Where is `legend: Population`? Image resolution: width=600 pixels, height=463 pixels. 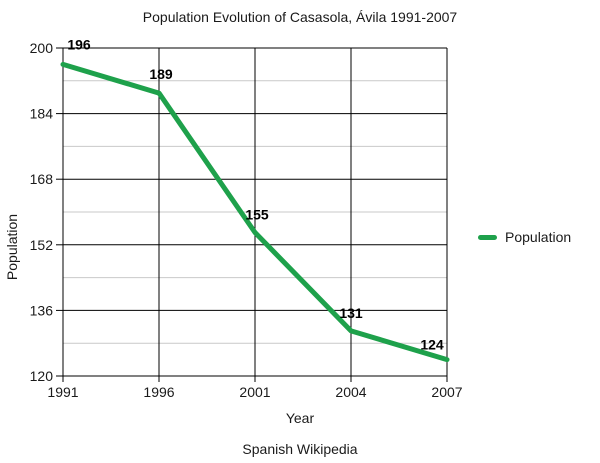
legend: Population is located at coordinates (524, 237).